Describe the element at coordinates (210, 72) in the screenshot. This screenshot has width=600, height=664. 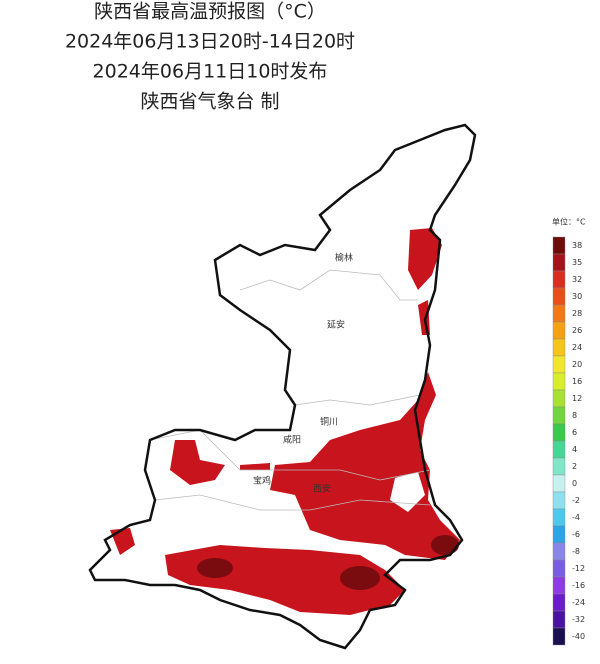
I see `issued: 2024年06月11日10时发布` at that location.